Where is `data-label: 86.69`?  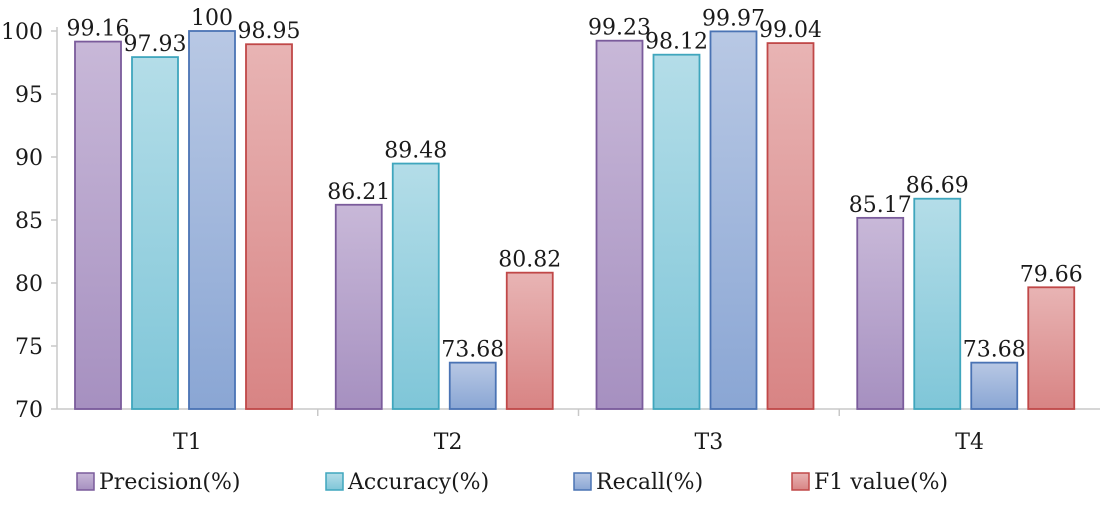 data-label: 86.69 is located at coordinates (937, 186).